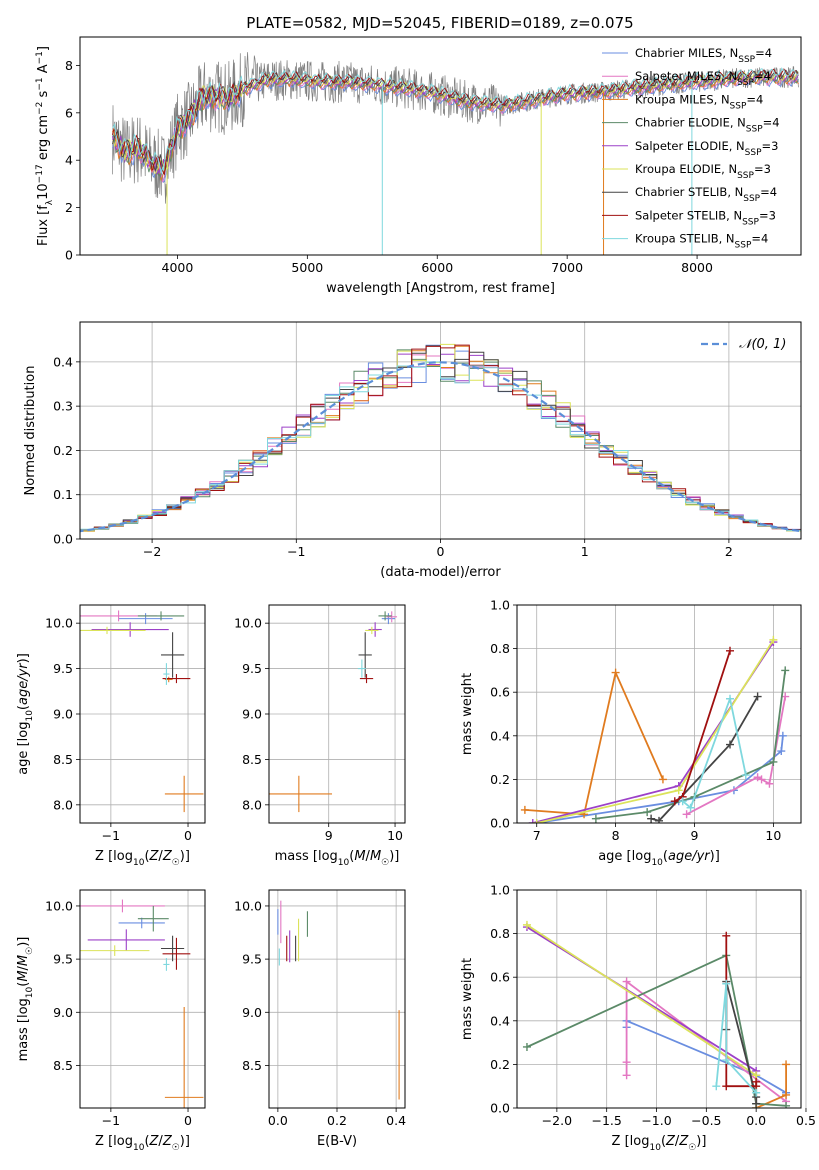 The image size is (819, 1170). Describe the element at coordinates (396, 1120) in the screenshot. I see `x-tick-label: 0.4` at that location.